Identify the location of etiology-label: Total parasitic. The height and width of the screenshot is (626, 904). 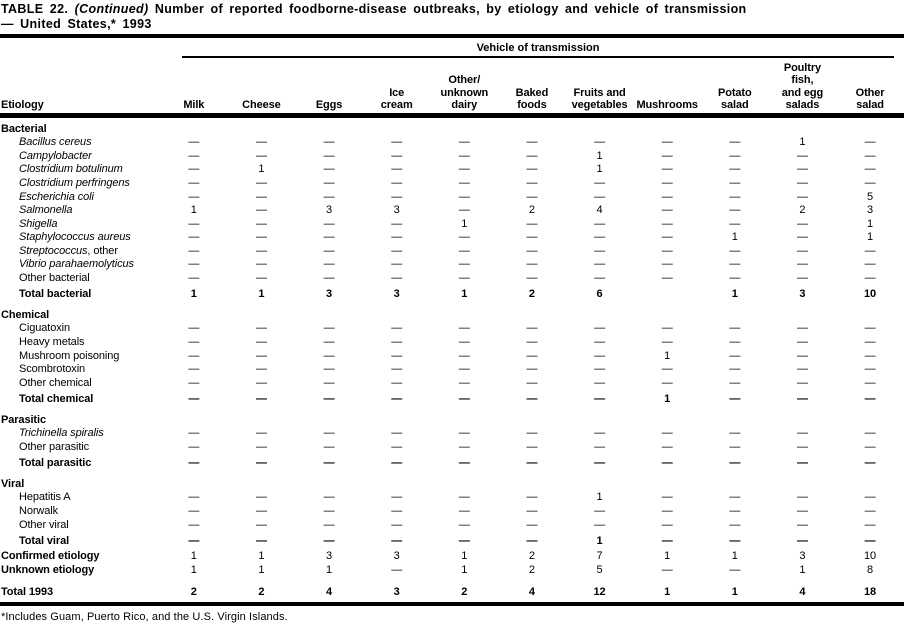
(55, 463).